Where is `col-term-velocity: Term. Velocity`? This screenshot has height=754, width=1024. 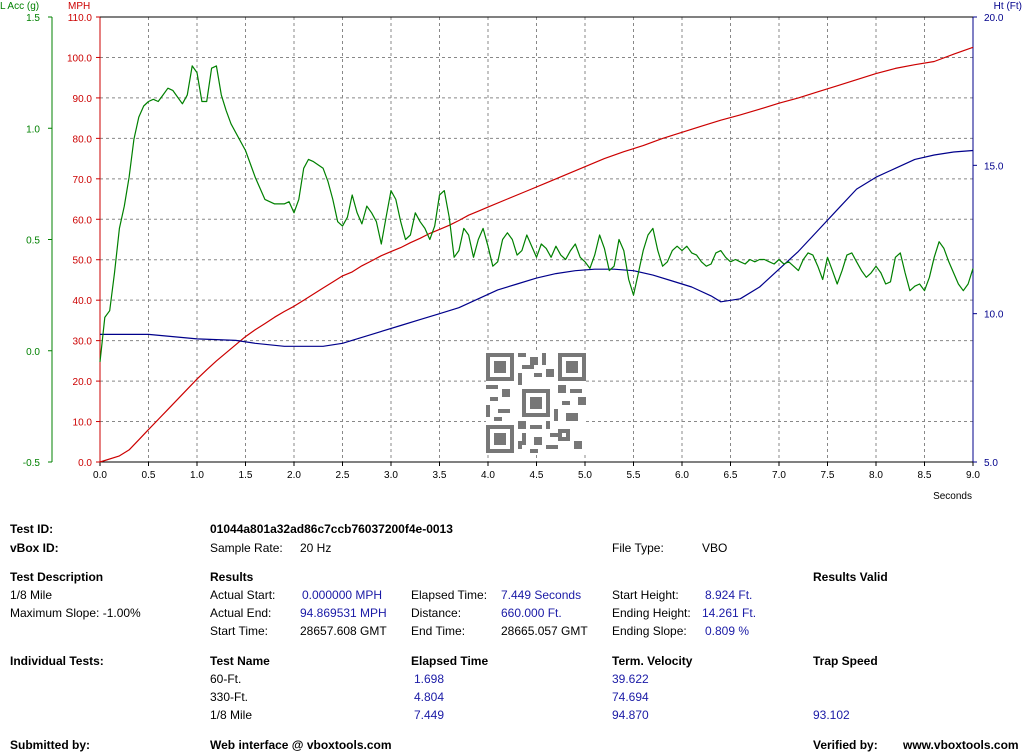
col-term-velocity: Term. Velocity is located at coordinates (652, 661).